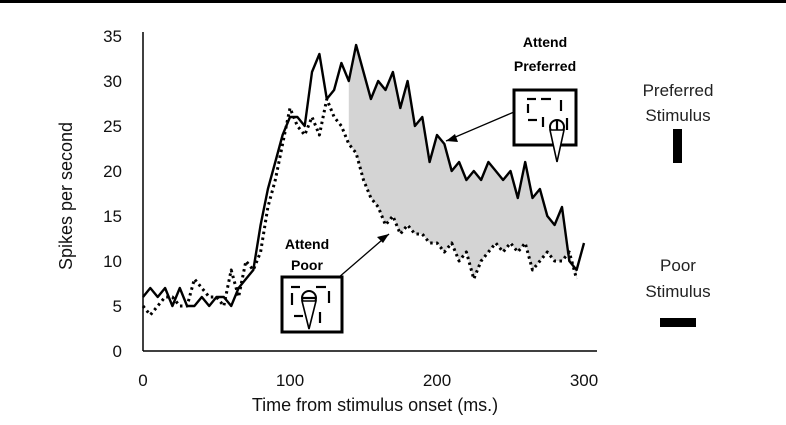 The width and height of the screenshot is (786, 425). Describe the element at coordinates (557, 141) in the screenshot. I see `attention-spotlight-icon` at that location.